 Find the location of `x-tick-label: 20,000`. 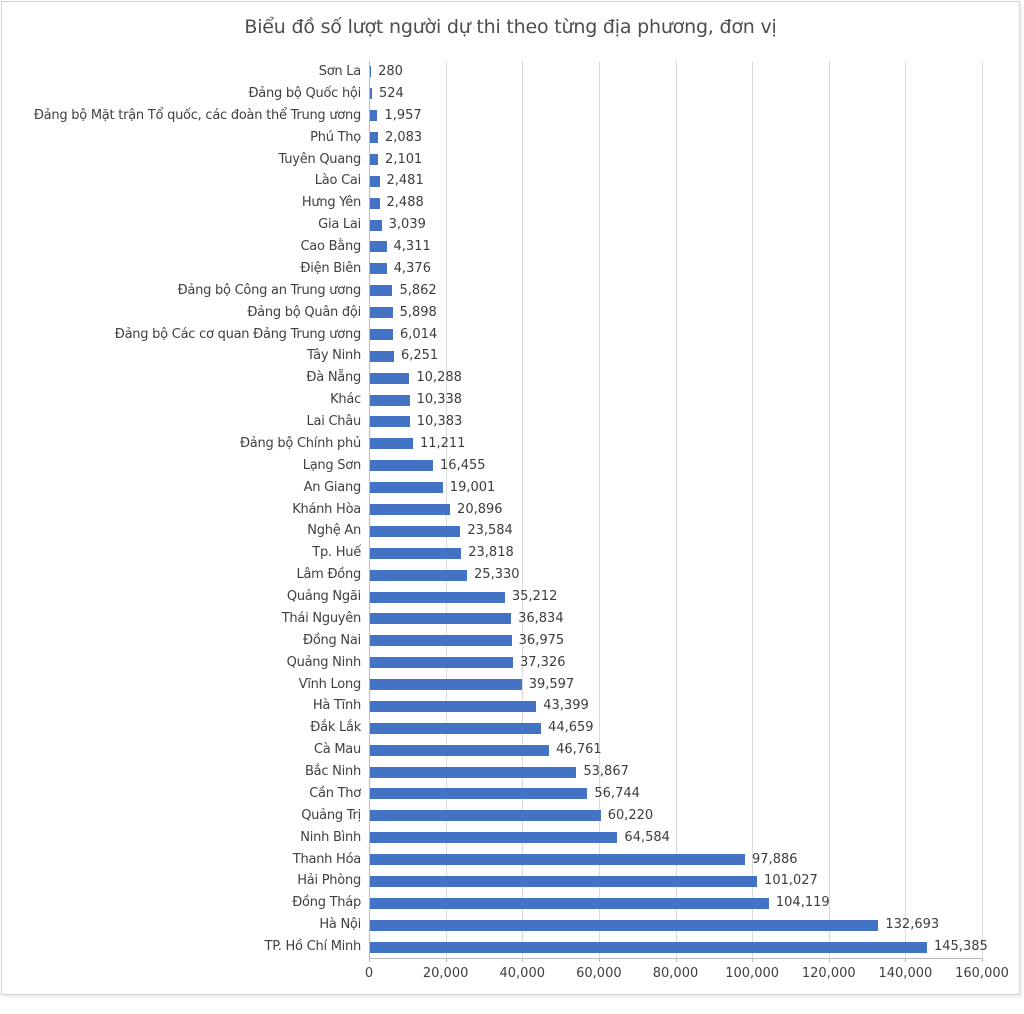

x-tick-label: 20,000 is located at coordinates (445, 973).